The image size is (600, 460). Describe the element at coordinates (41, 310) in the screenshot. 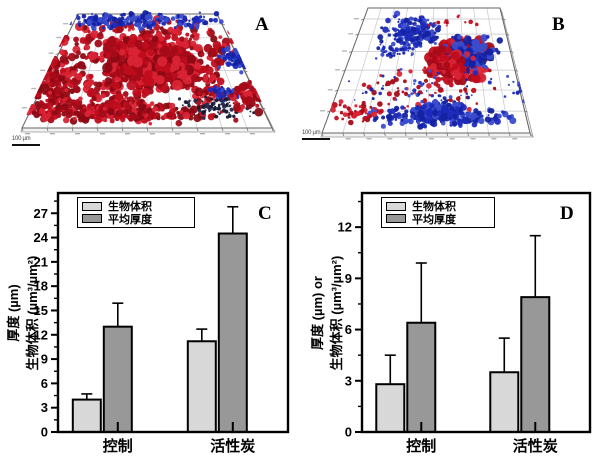

I see `y-tick-label: 15` at that location.